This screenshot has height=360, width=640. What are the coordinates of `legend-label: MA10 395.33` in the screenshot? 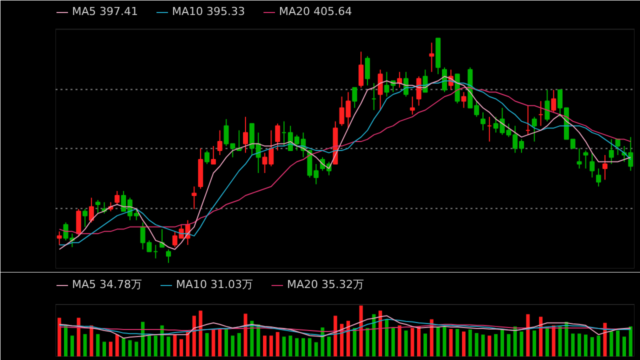 It's located at (208, 11).